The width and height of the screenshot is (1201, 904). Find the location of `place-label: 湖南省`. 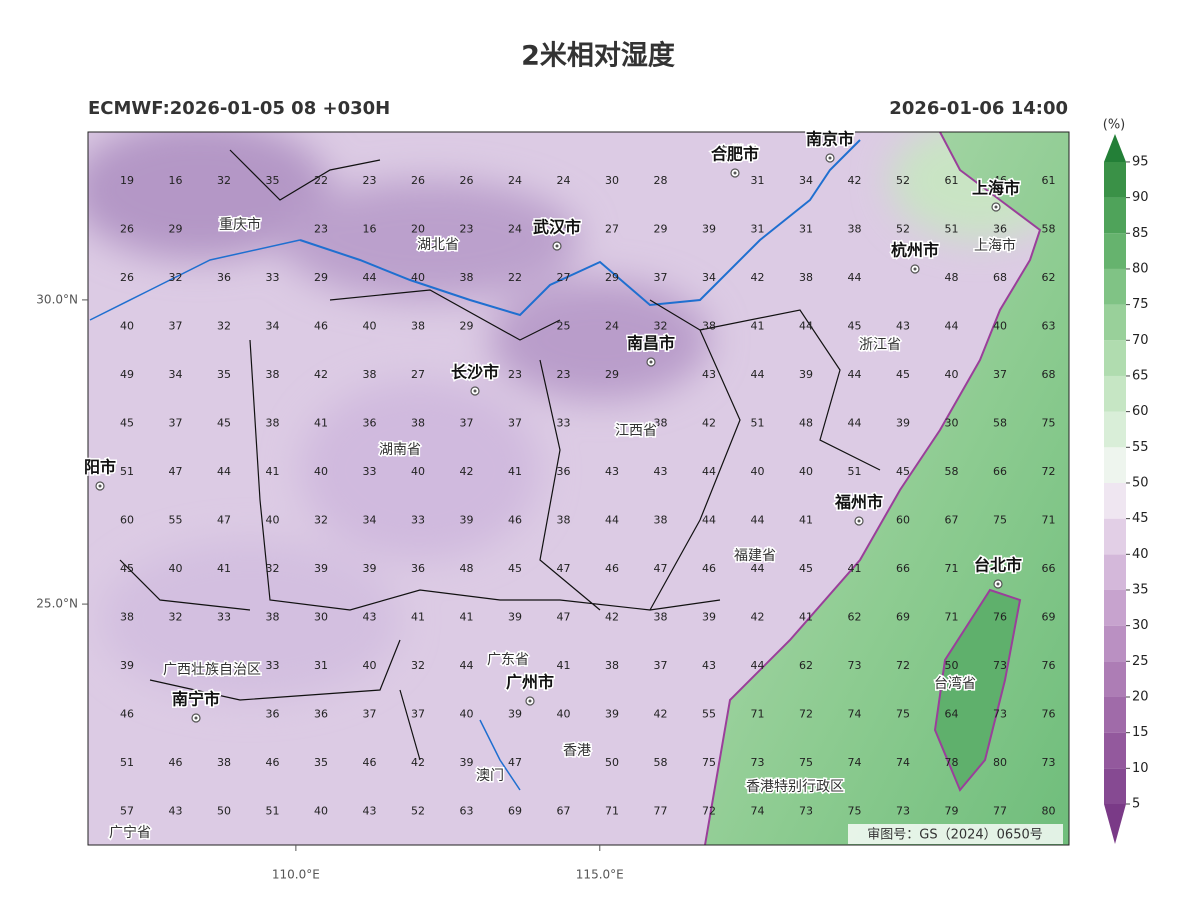

place-label: 湖南省 is located at coordinates (400, 450).